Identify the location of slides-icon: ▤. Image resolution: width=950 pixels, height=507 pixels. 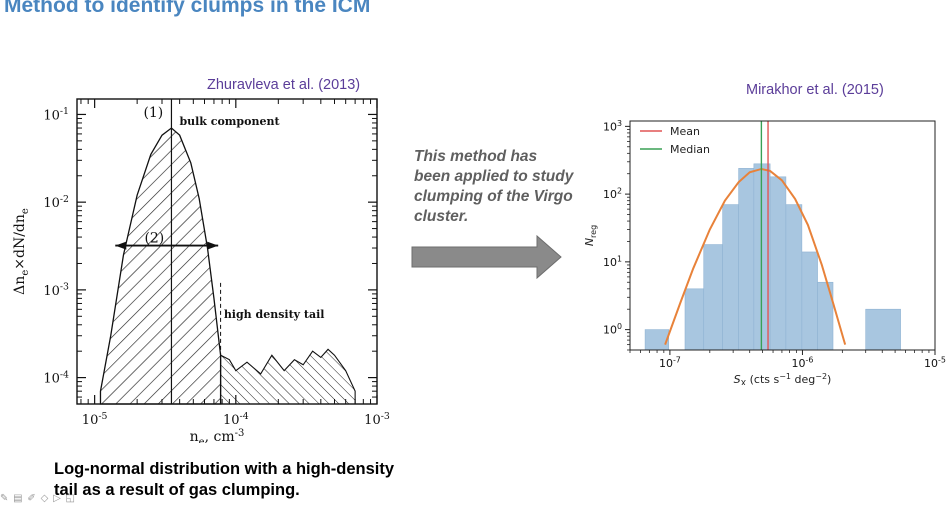
(18, 498).